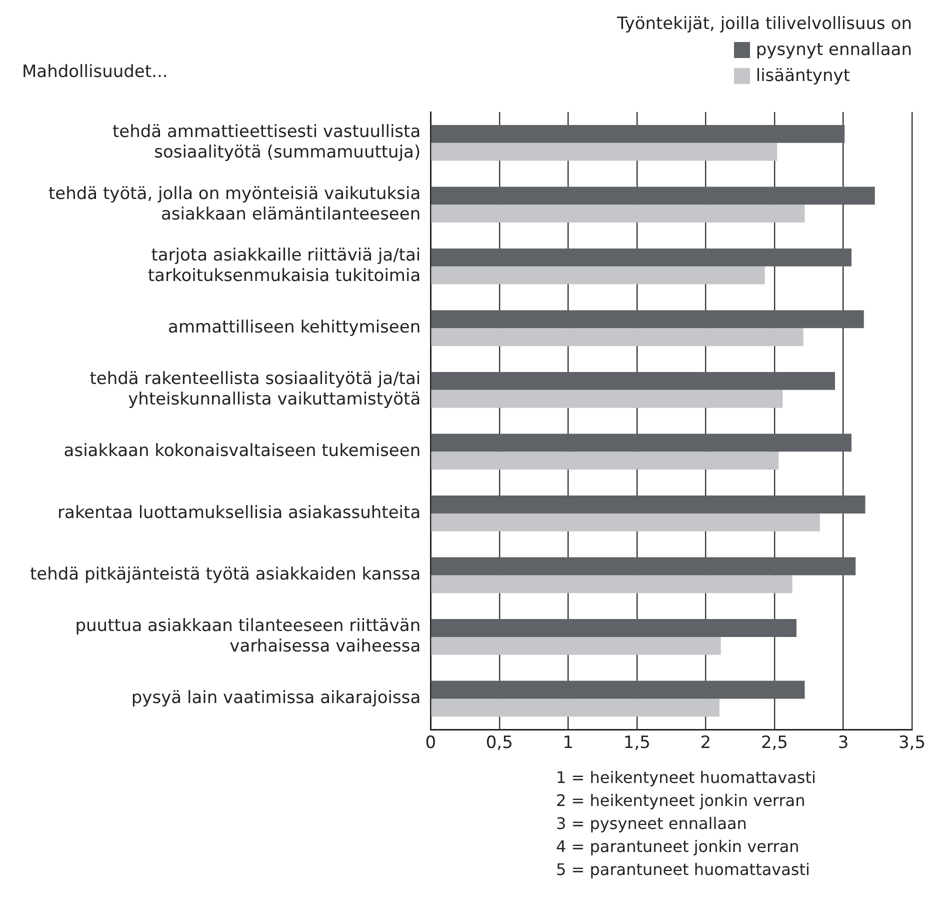 This screenshot has height=898, width=930. Describe the element at coordinates (834, 50) in the screenshot. I see `legend-label: pysynyt ennallaan` at that location.